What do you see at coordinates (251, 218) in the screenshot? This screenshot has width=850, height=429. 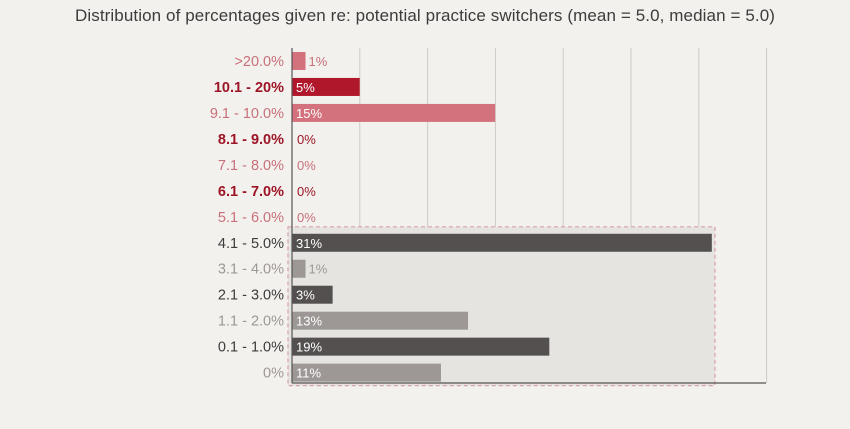 I see `category-label: 5.1 - 6.0%` at bounding box center [251, 218].